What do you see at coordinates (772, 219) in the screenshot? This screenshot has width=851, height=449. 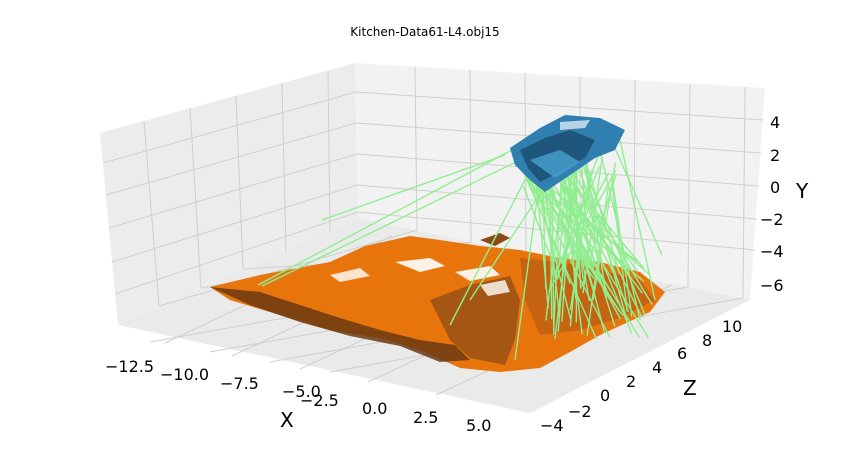 I see `y-tick: −2` at bounding box center [772, 219].